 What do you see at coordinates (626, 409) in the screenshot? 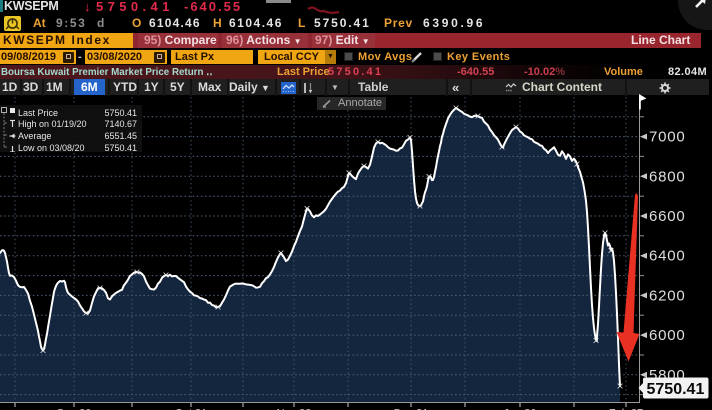
I see `svg-text: Feb 27` at bounding box center [626, 409].